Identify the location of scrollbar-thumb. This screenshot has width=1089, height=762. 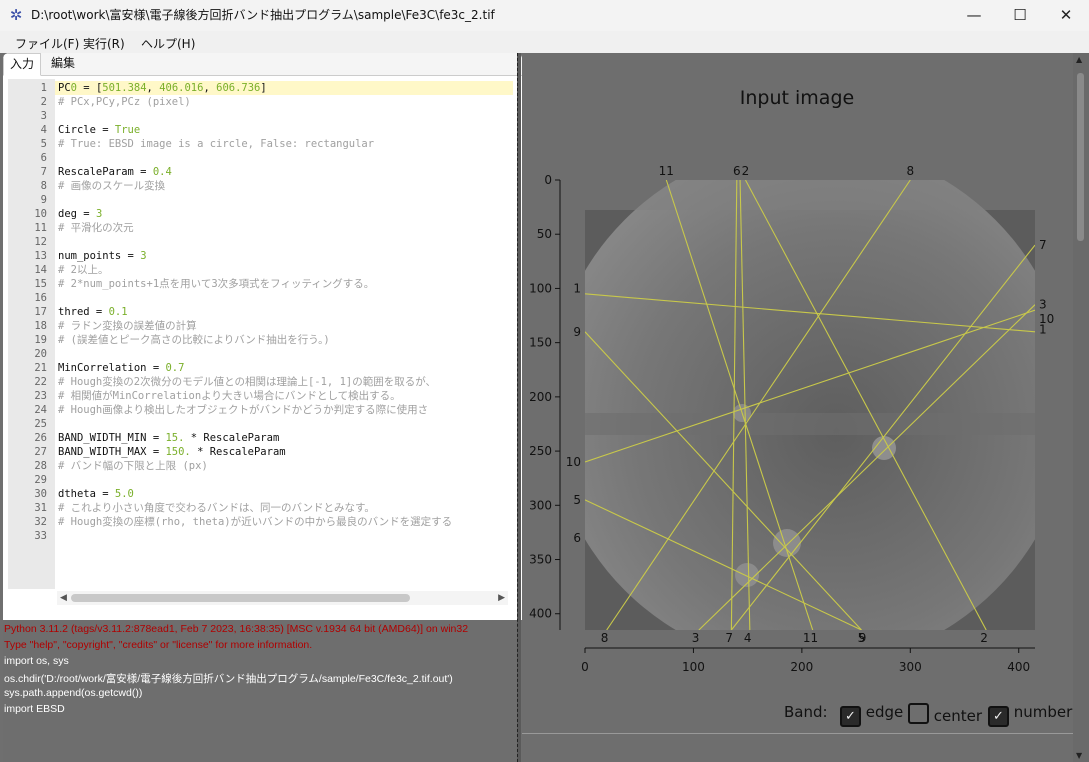
(240, 598).